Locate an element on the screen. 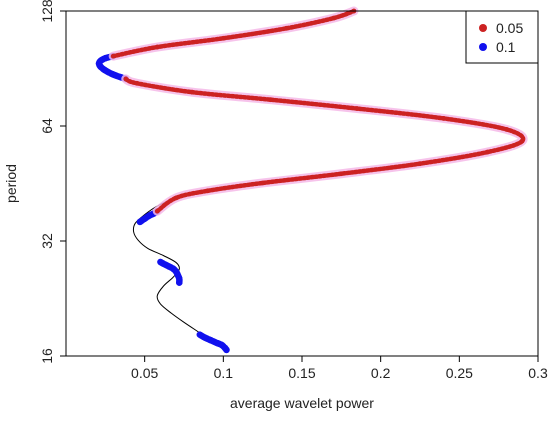 Image resolution: width=550 pixels, height=421 pixels. legend-label: 0.05 is located at coordinates (509, 28).